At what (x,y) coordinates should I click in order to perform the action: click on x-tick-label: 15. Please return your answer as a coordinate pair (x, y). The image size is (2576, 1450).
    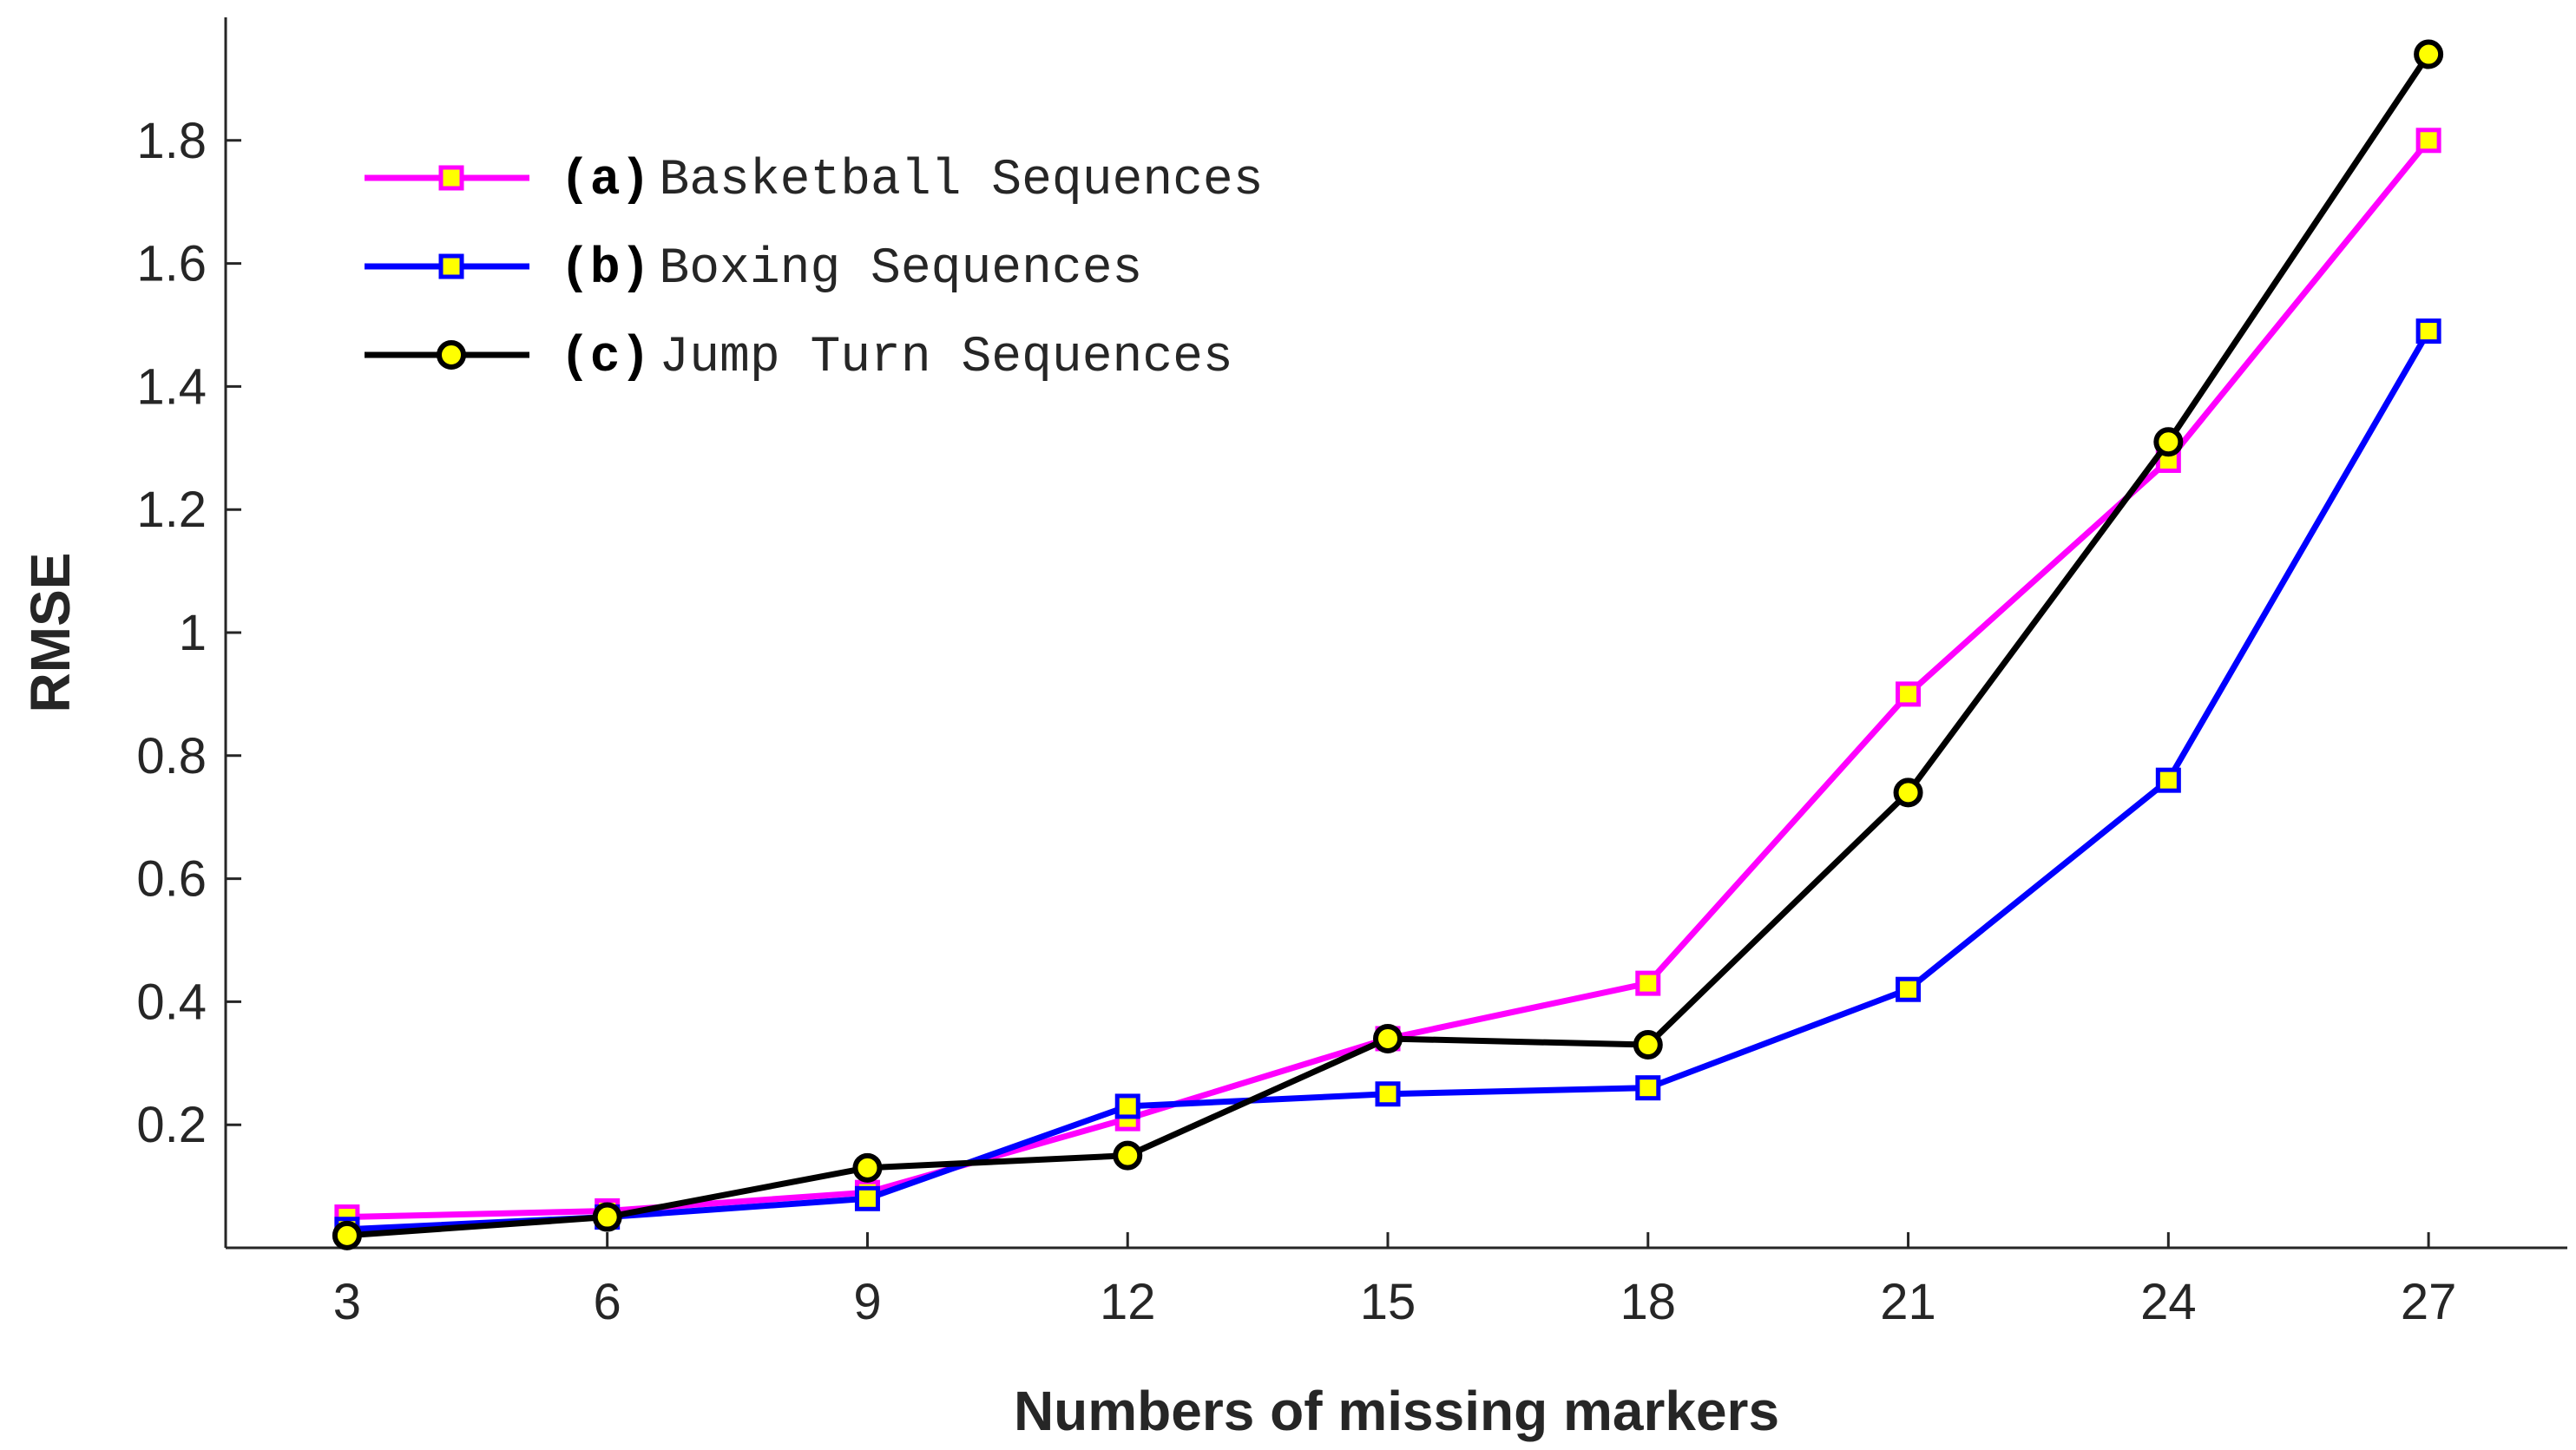
    Looking at the image, I should click on (1388, 1302).